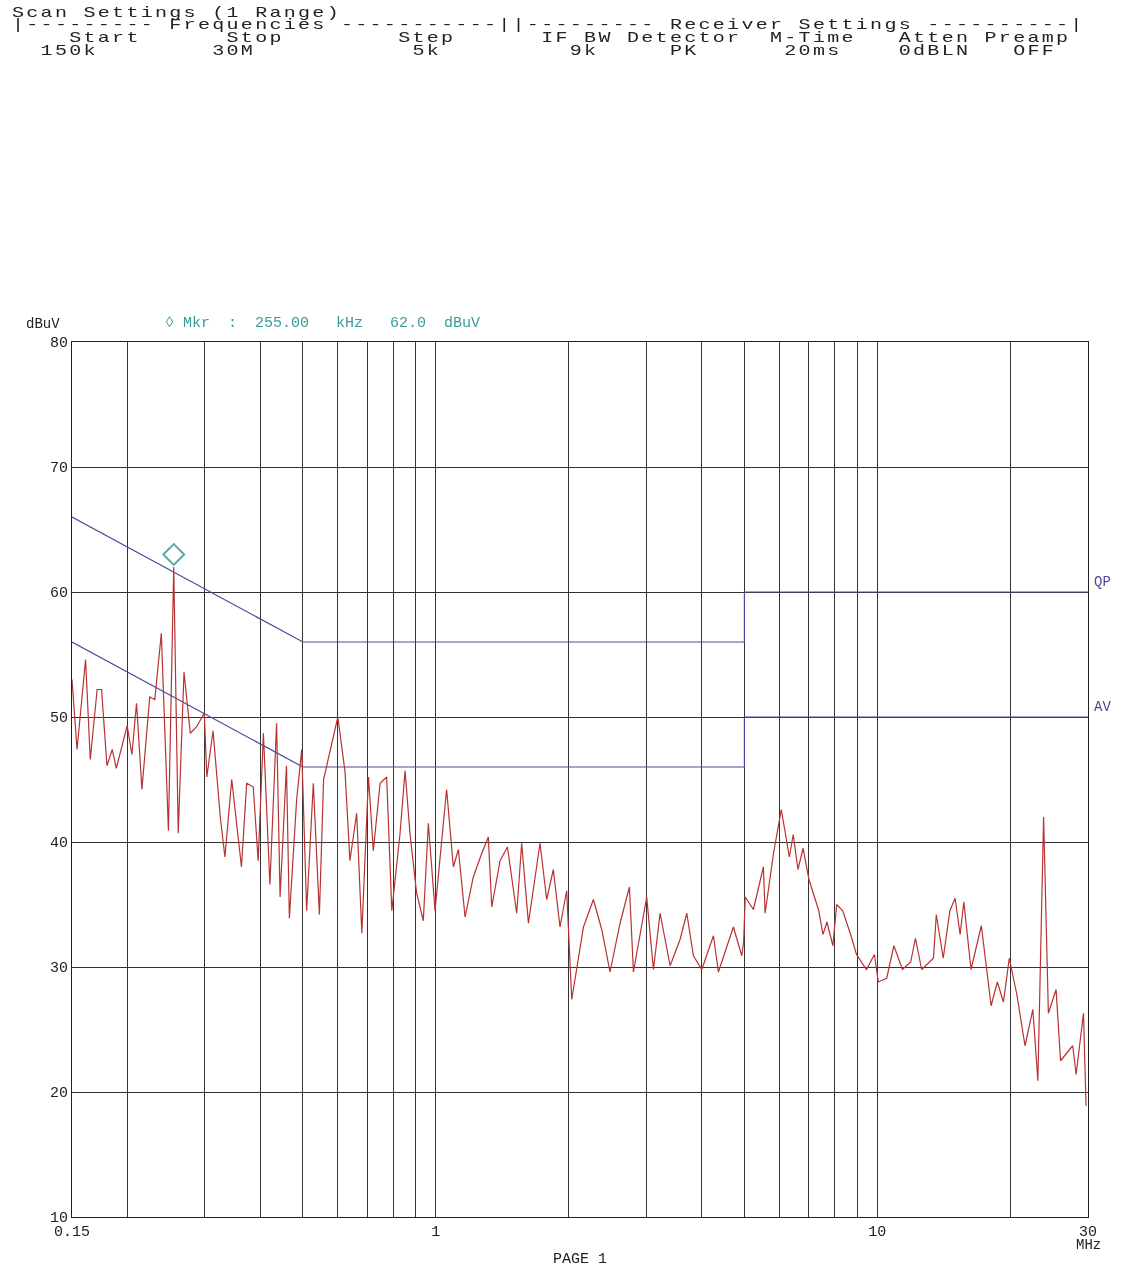  What do you see at coordinates (580, 1259) in the screenshot?
I see `text: PAGE 1` at bounding box center [580, 1259].